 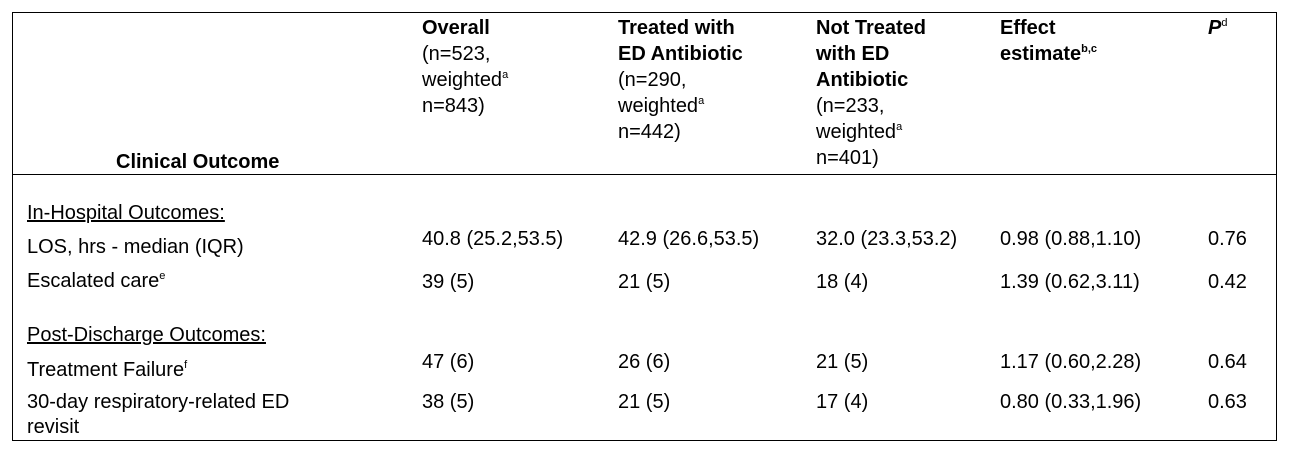 What do you see at coordinates (853, 54) in the screenshot?
I see `header-not-treated-title2: with ED` at bounding box center [853, 54].